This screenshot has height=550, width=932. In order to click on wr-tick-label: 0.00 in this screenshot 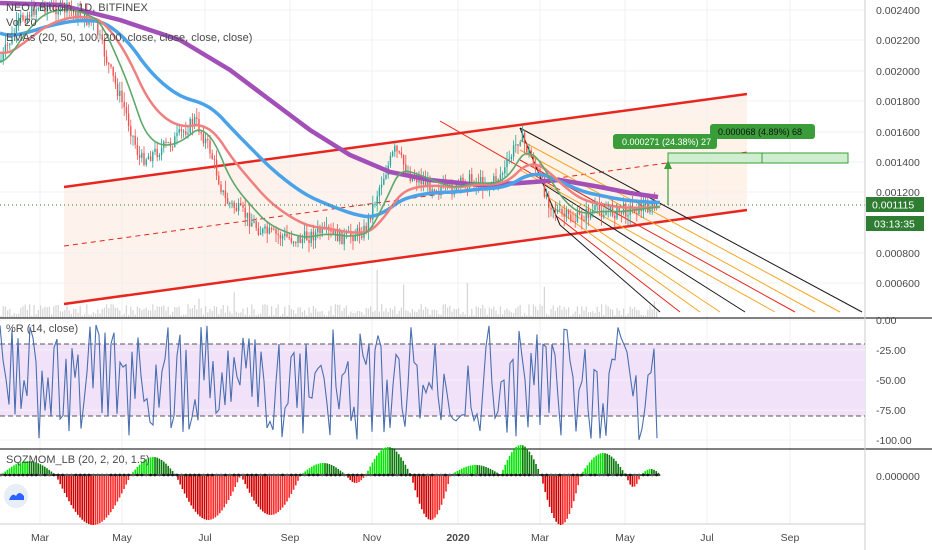, I will do `click(886, 321)`.